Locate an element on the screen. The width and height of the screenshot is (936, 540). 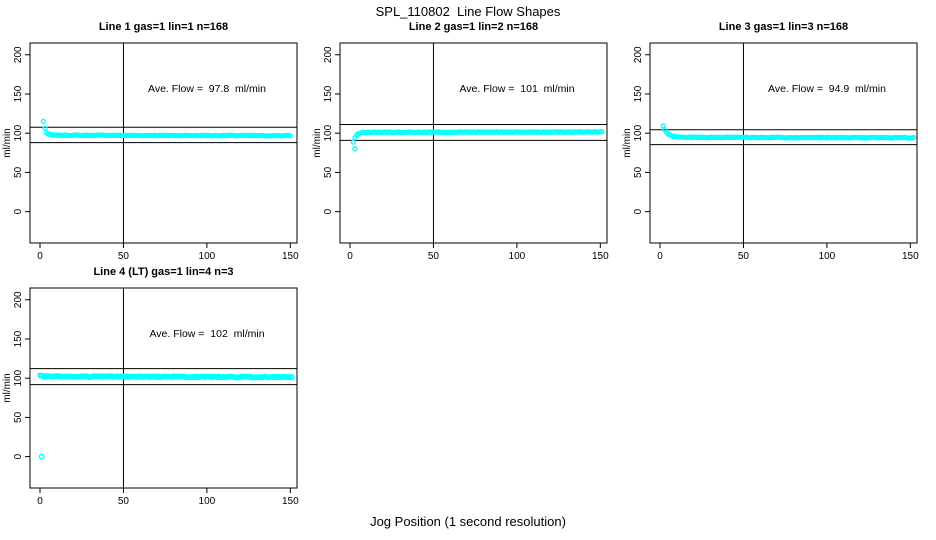
subplot-title: Line 4 (LT) gas=1 lin=4 n=3 is located at coordinates (163, 272).